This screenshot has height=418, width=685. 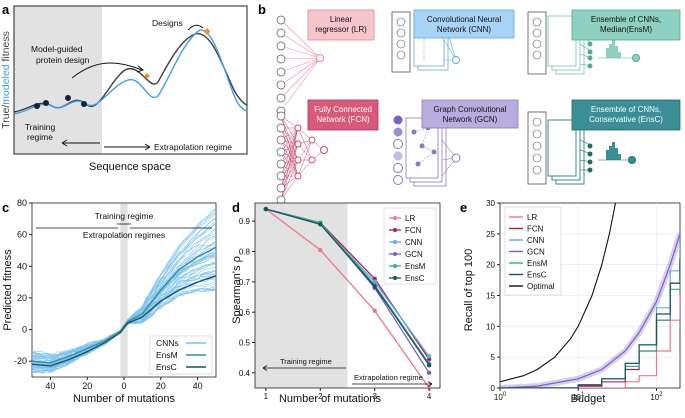 I want to click on x-tick-label: 100, so click(x=500, y=397).